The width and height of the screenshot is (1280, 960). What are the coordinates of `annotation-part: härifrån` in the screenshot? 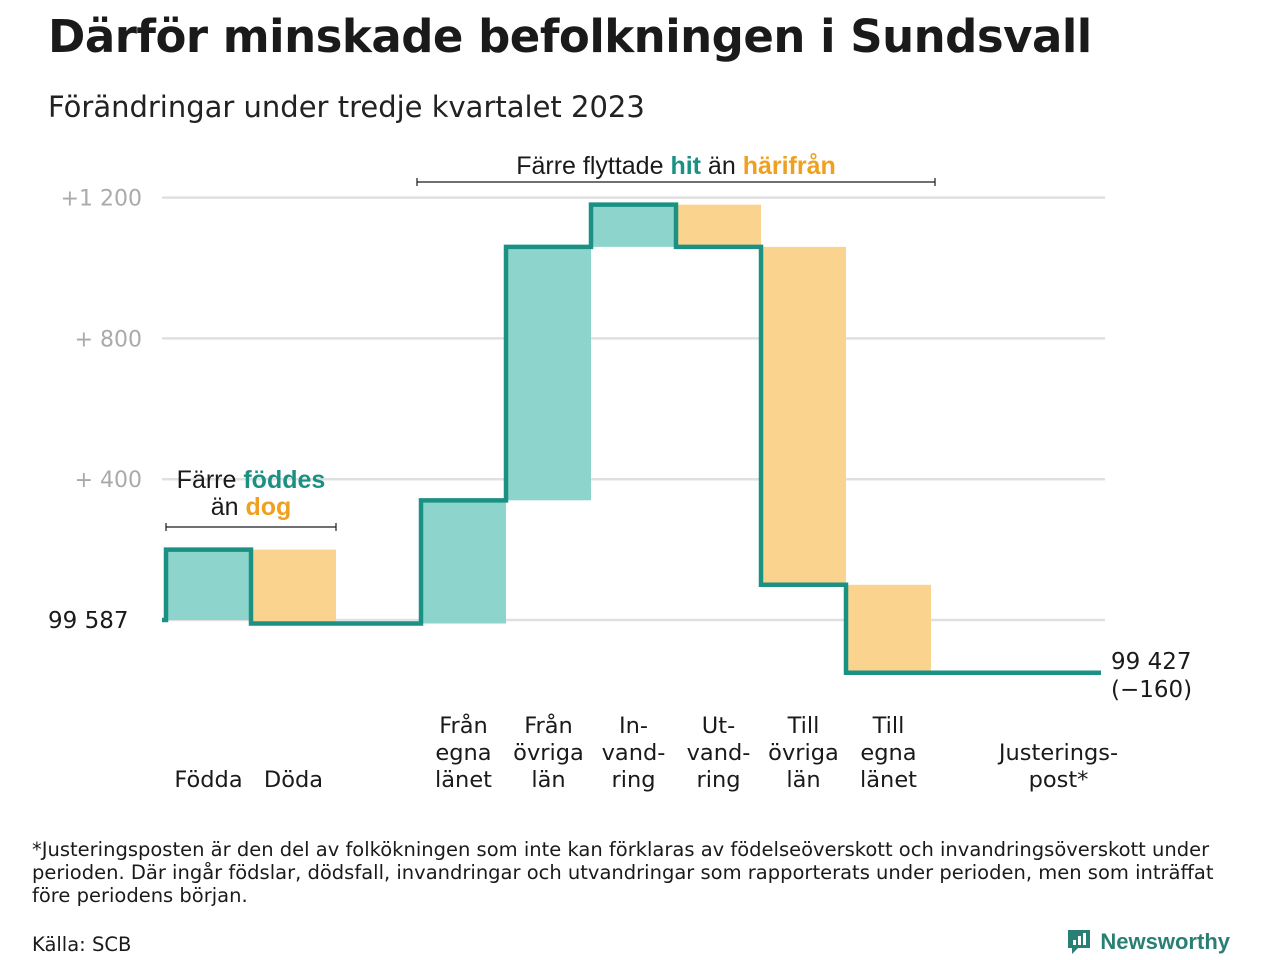 It's located at (789, 166).